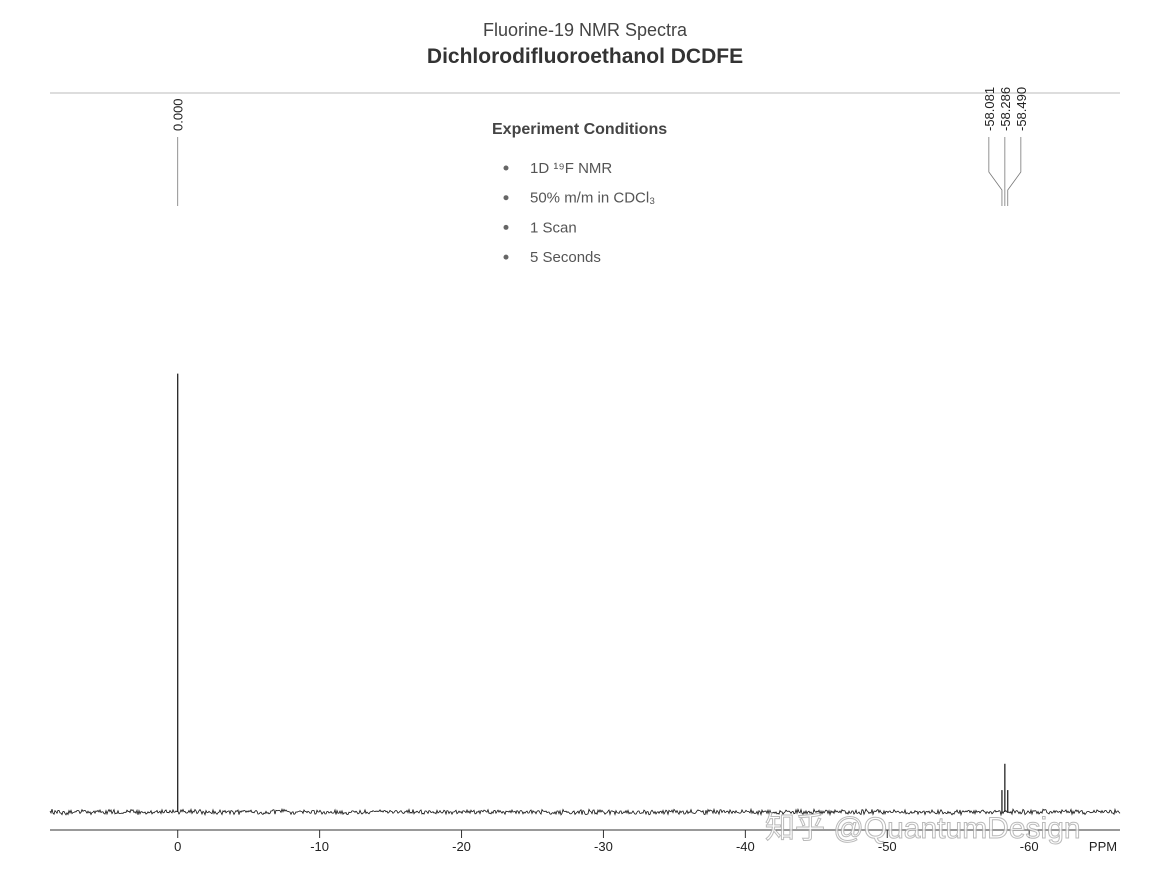  What do you see at coordinates (989, 109) in the screenshot?
I see `peak-label: -58.081` at bounding box center [989, 109].